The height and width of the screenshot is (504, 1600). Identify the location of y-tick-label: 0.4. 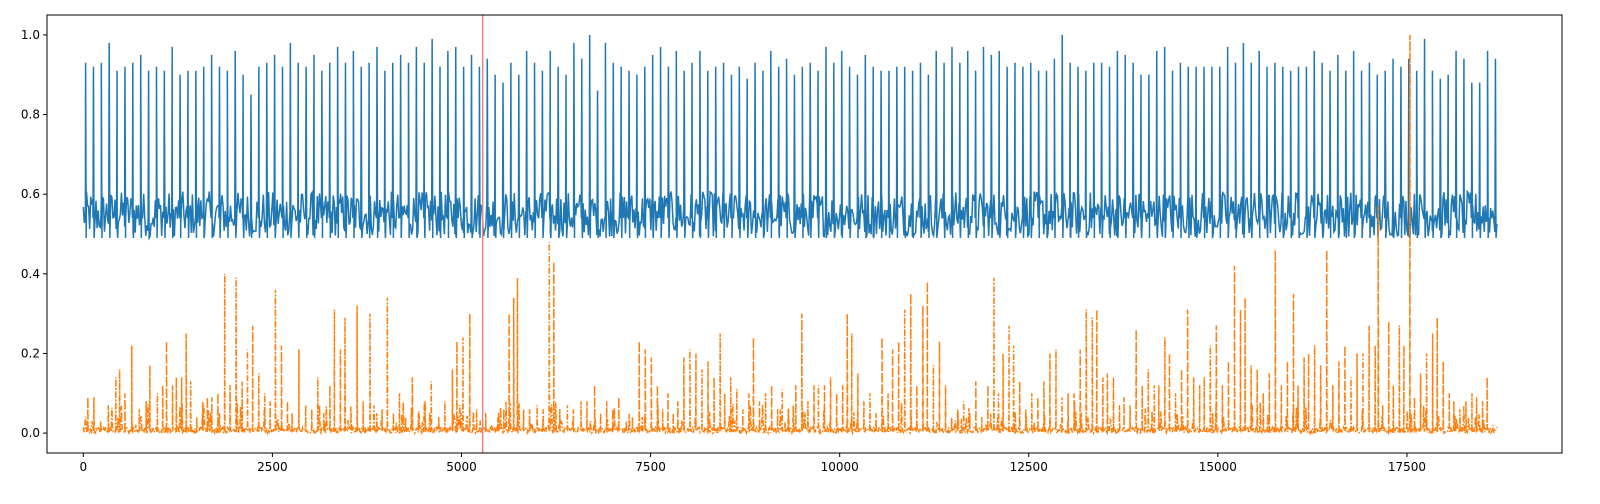
(30, 274).